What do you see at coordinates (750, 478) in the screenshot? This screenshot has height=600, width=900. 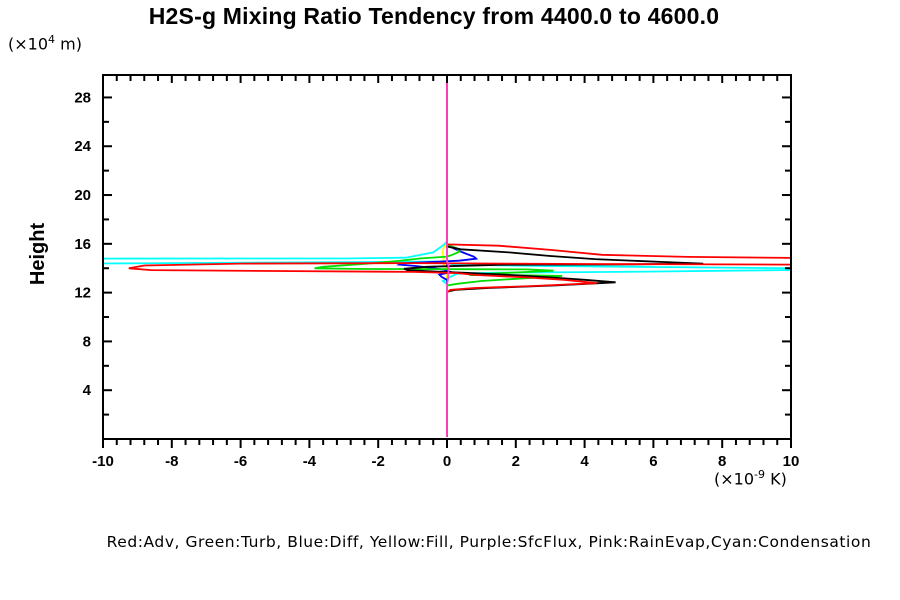 I see `x-axis-unit-label: (×10-9 K)` at bounding box center [750, 478].